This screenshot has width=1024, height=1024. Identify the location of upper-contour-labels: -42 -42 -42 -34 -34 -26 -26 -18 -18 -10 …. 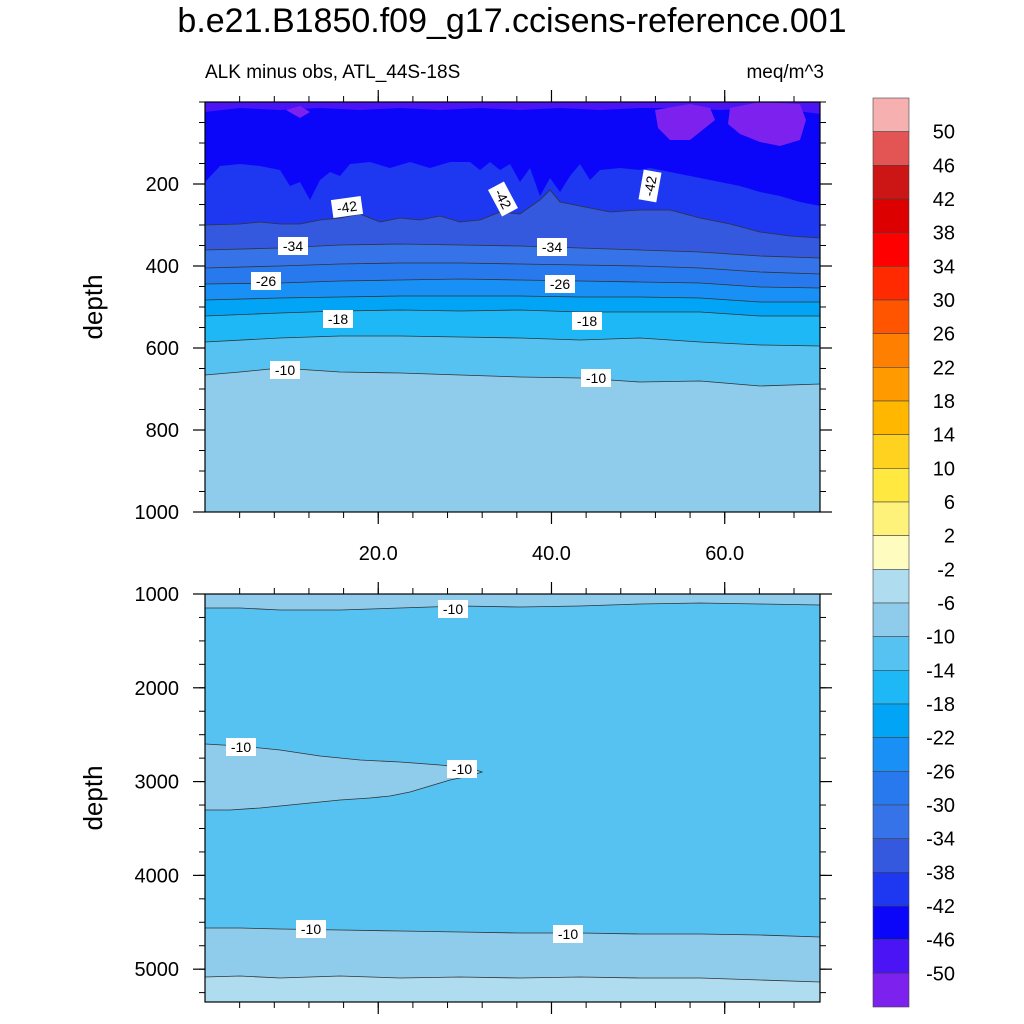
(456, 278).